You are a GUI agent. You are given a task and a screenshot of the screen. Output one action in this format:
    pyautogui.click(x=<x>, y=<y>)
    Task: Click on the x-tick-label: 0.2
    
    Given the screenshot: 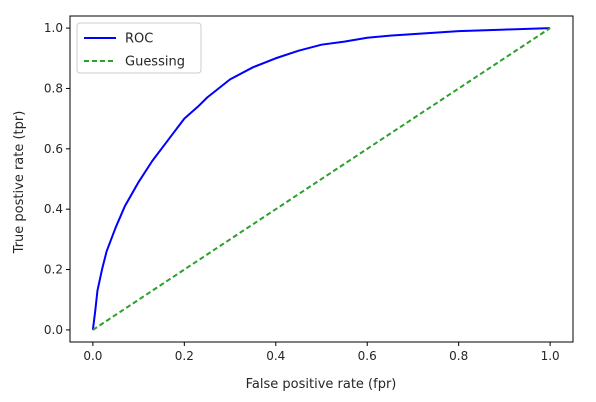 What is the action you would take?
    pyautogui.click(x=184, y=356)
    